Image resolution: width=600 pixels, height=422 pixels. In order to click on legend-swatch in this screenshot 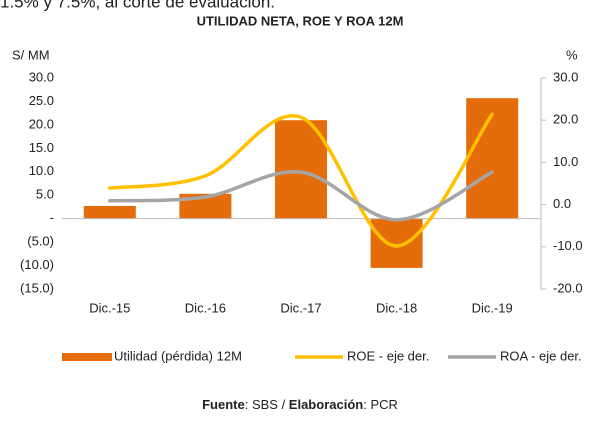, I will do `click(87, 357)`.